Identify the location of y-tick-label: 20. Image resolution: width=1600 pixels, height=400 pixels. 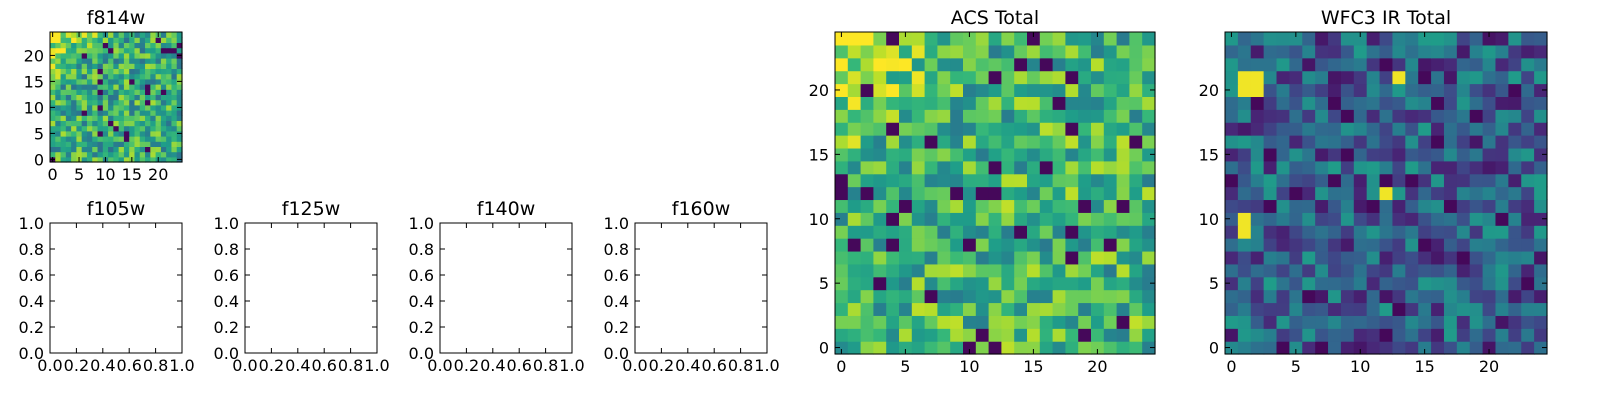
(1209, 90).